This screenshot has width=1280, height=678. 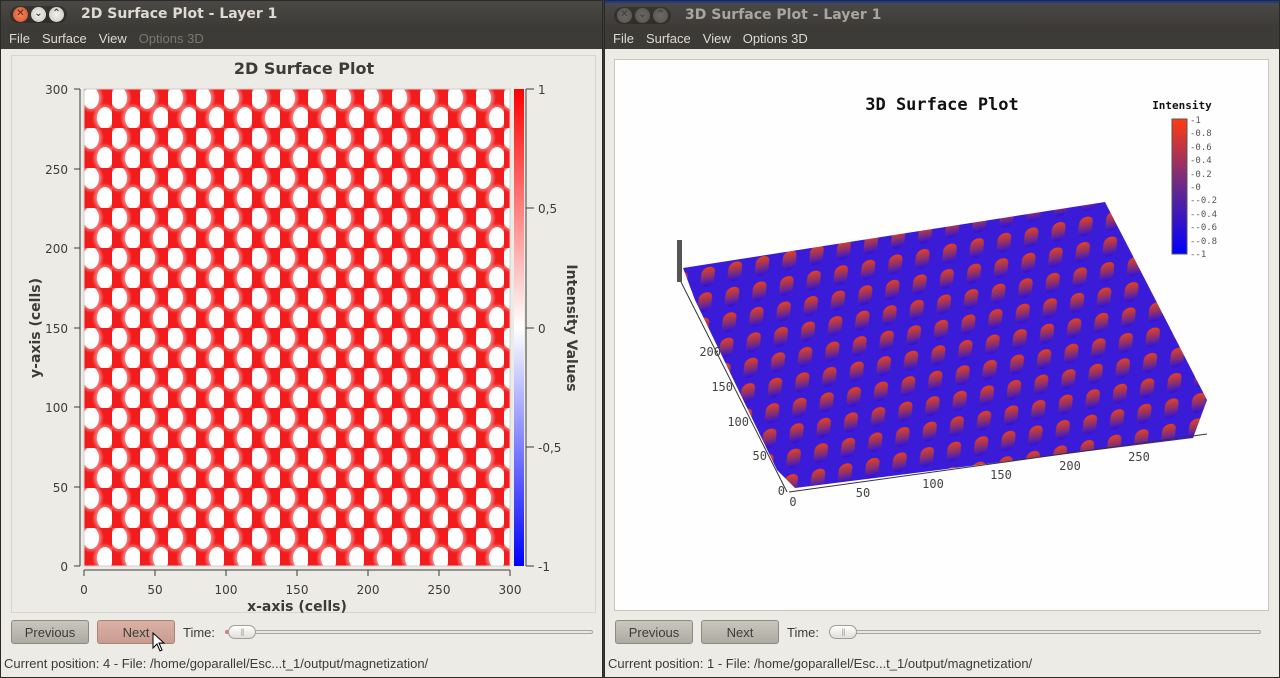 I want to click on window-title: 2D Surface Plot - Layer 1, so click(x=179, y=14).